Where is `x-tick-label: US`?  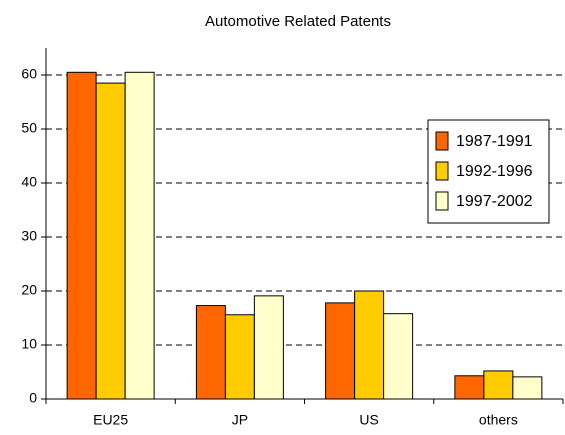 x-tick-label: US is located at coordinates (368, 420).